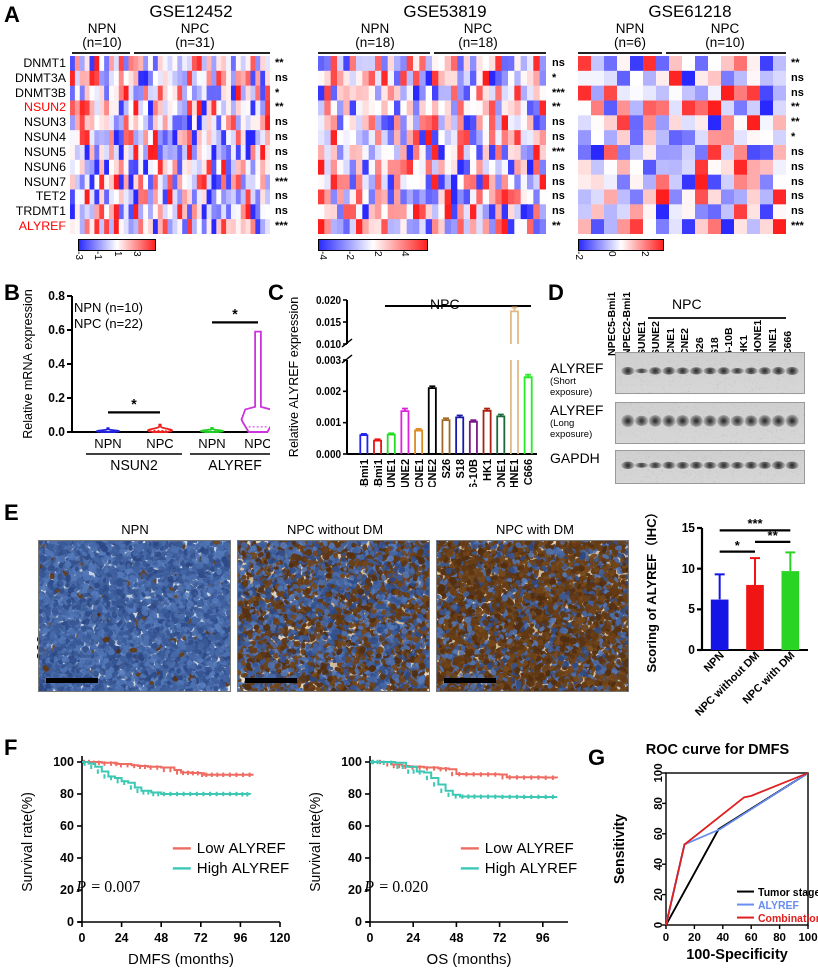 This screenshot has width=818, height=977. Describe the element at coordinates (378, 254) in the screenshot. I see `colorbar-tick: 2` at that location.